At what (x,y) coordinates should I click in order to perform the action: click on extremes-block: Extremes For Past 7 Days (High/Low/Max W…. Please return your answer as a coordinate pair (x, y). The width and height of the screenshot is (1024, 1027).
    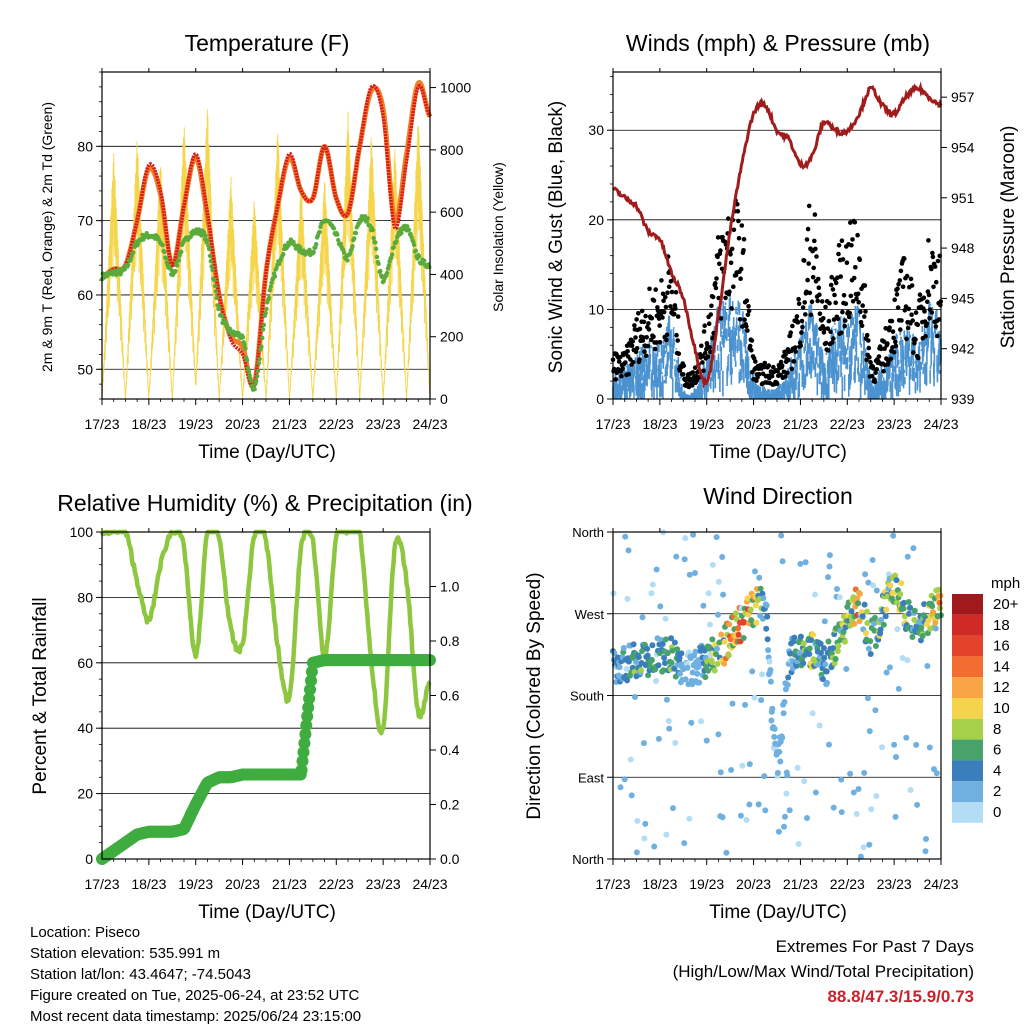
    Looking at the image, I should click on (823, 971).